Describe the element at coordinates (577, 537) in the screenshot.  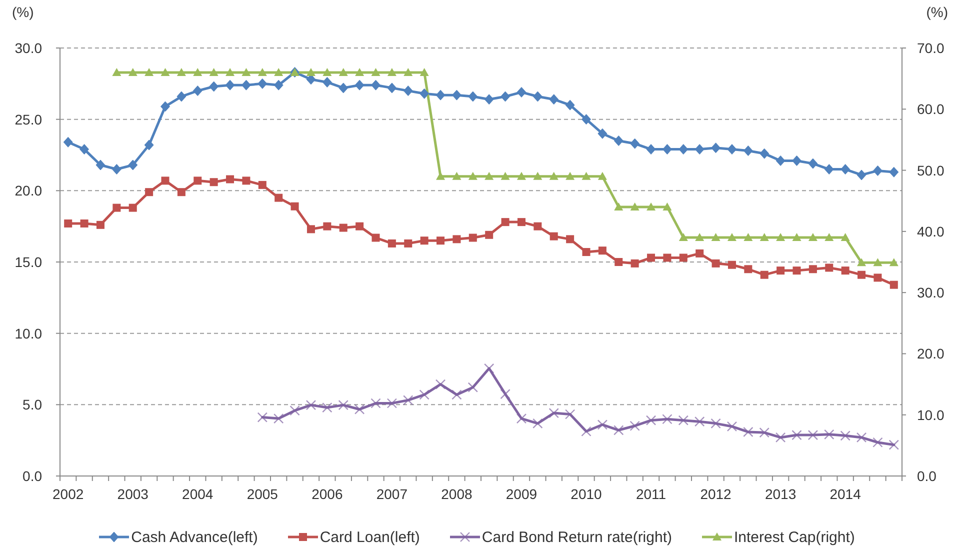
I see `legend-label: Card Bond Return rate(right)` at that location.